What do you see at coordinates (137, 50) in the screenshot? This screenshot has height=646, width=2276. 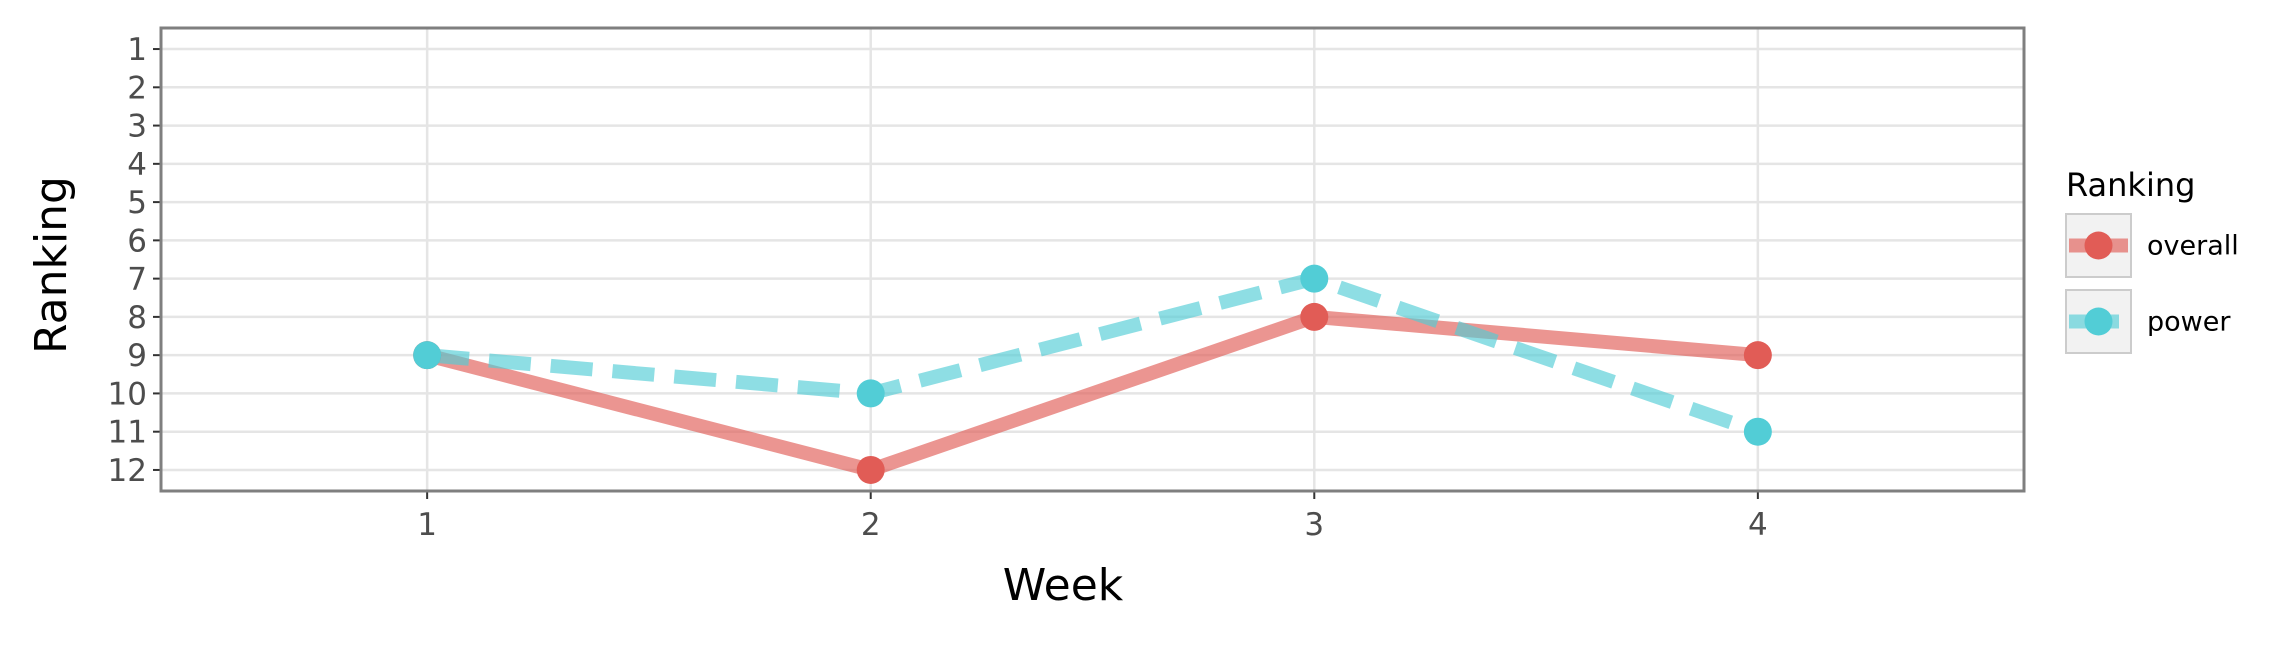 I see `y-tick-label: 1` at bounding box center [137, 50].